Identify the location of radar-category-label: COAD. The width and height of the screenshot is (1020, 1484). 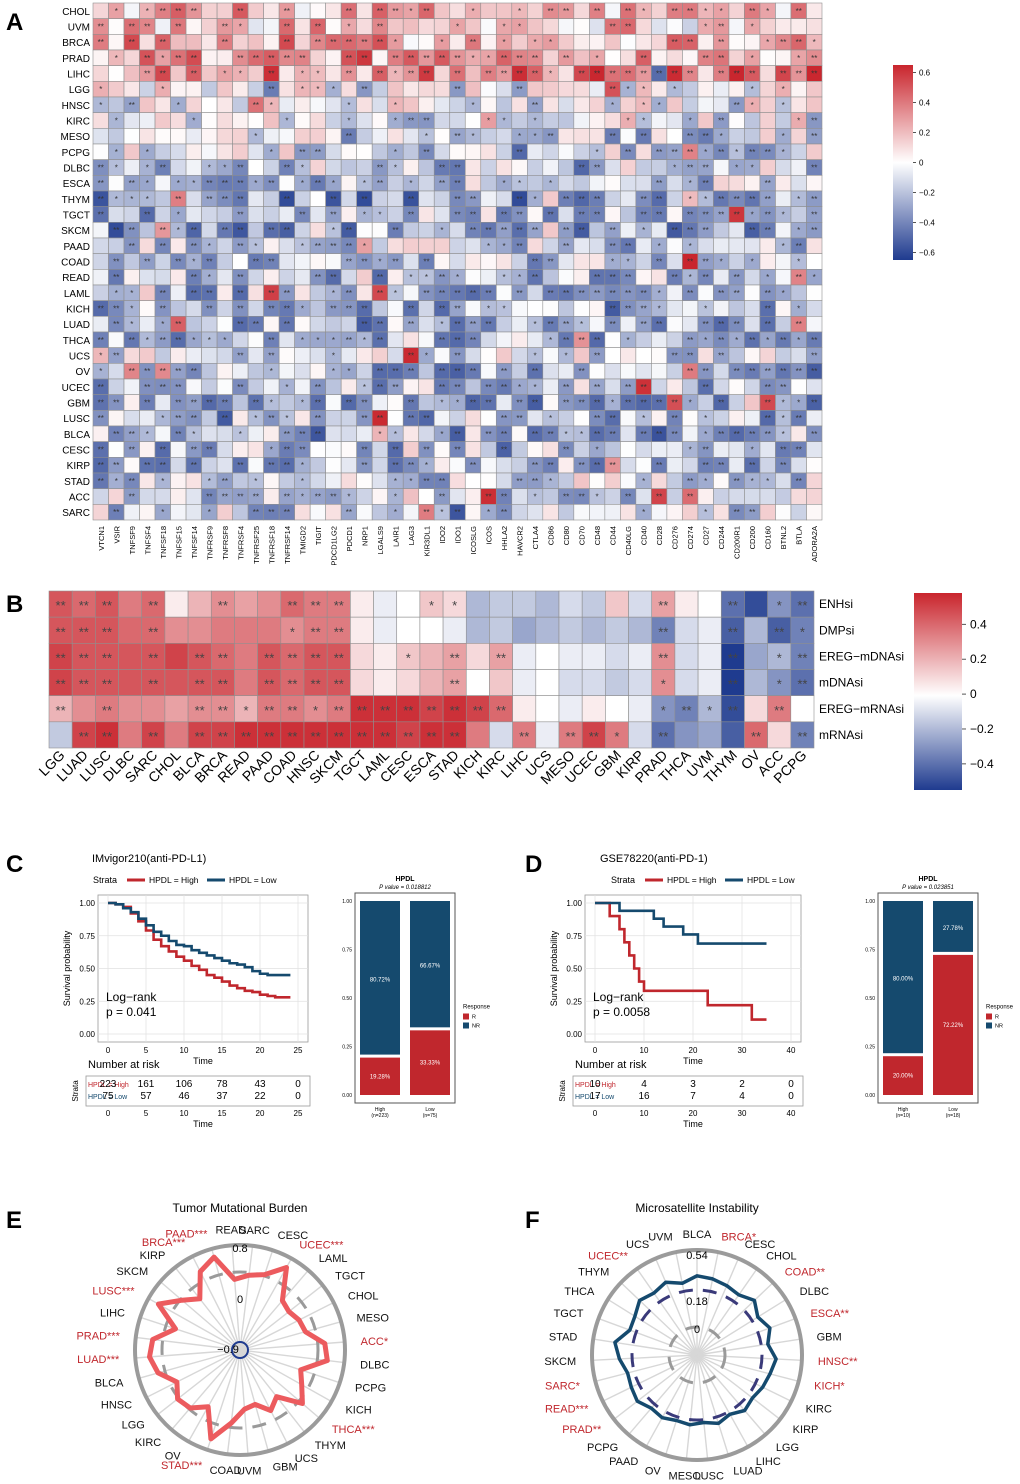
(226, 1471).